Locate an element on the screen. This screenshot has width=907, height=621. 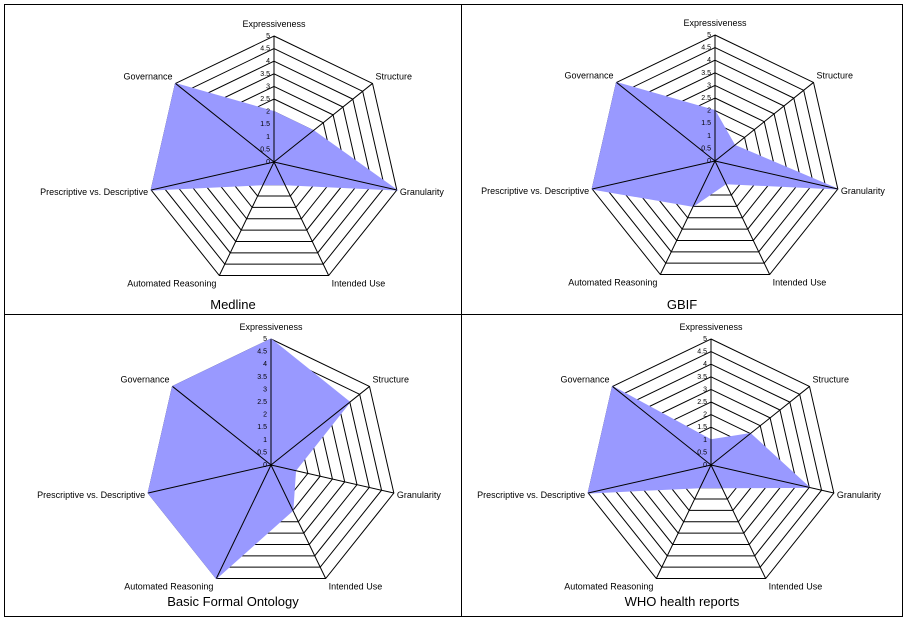
chart-title: WHO health reports is located at coordinates (682, 601).